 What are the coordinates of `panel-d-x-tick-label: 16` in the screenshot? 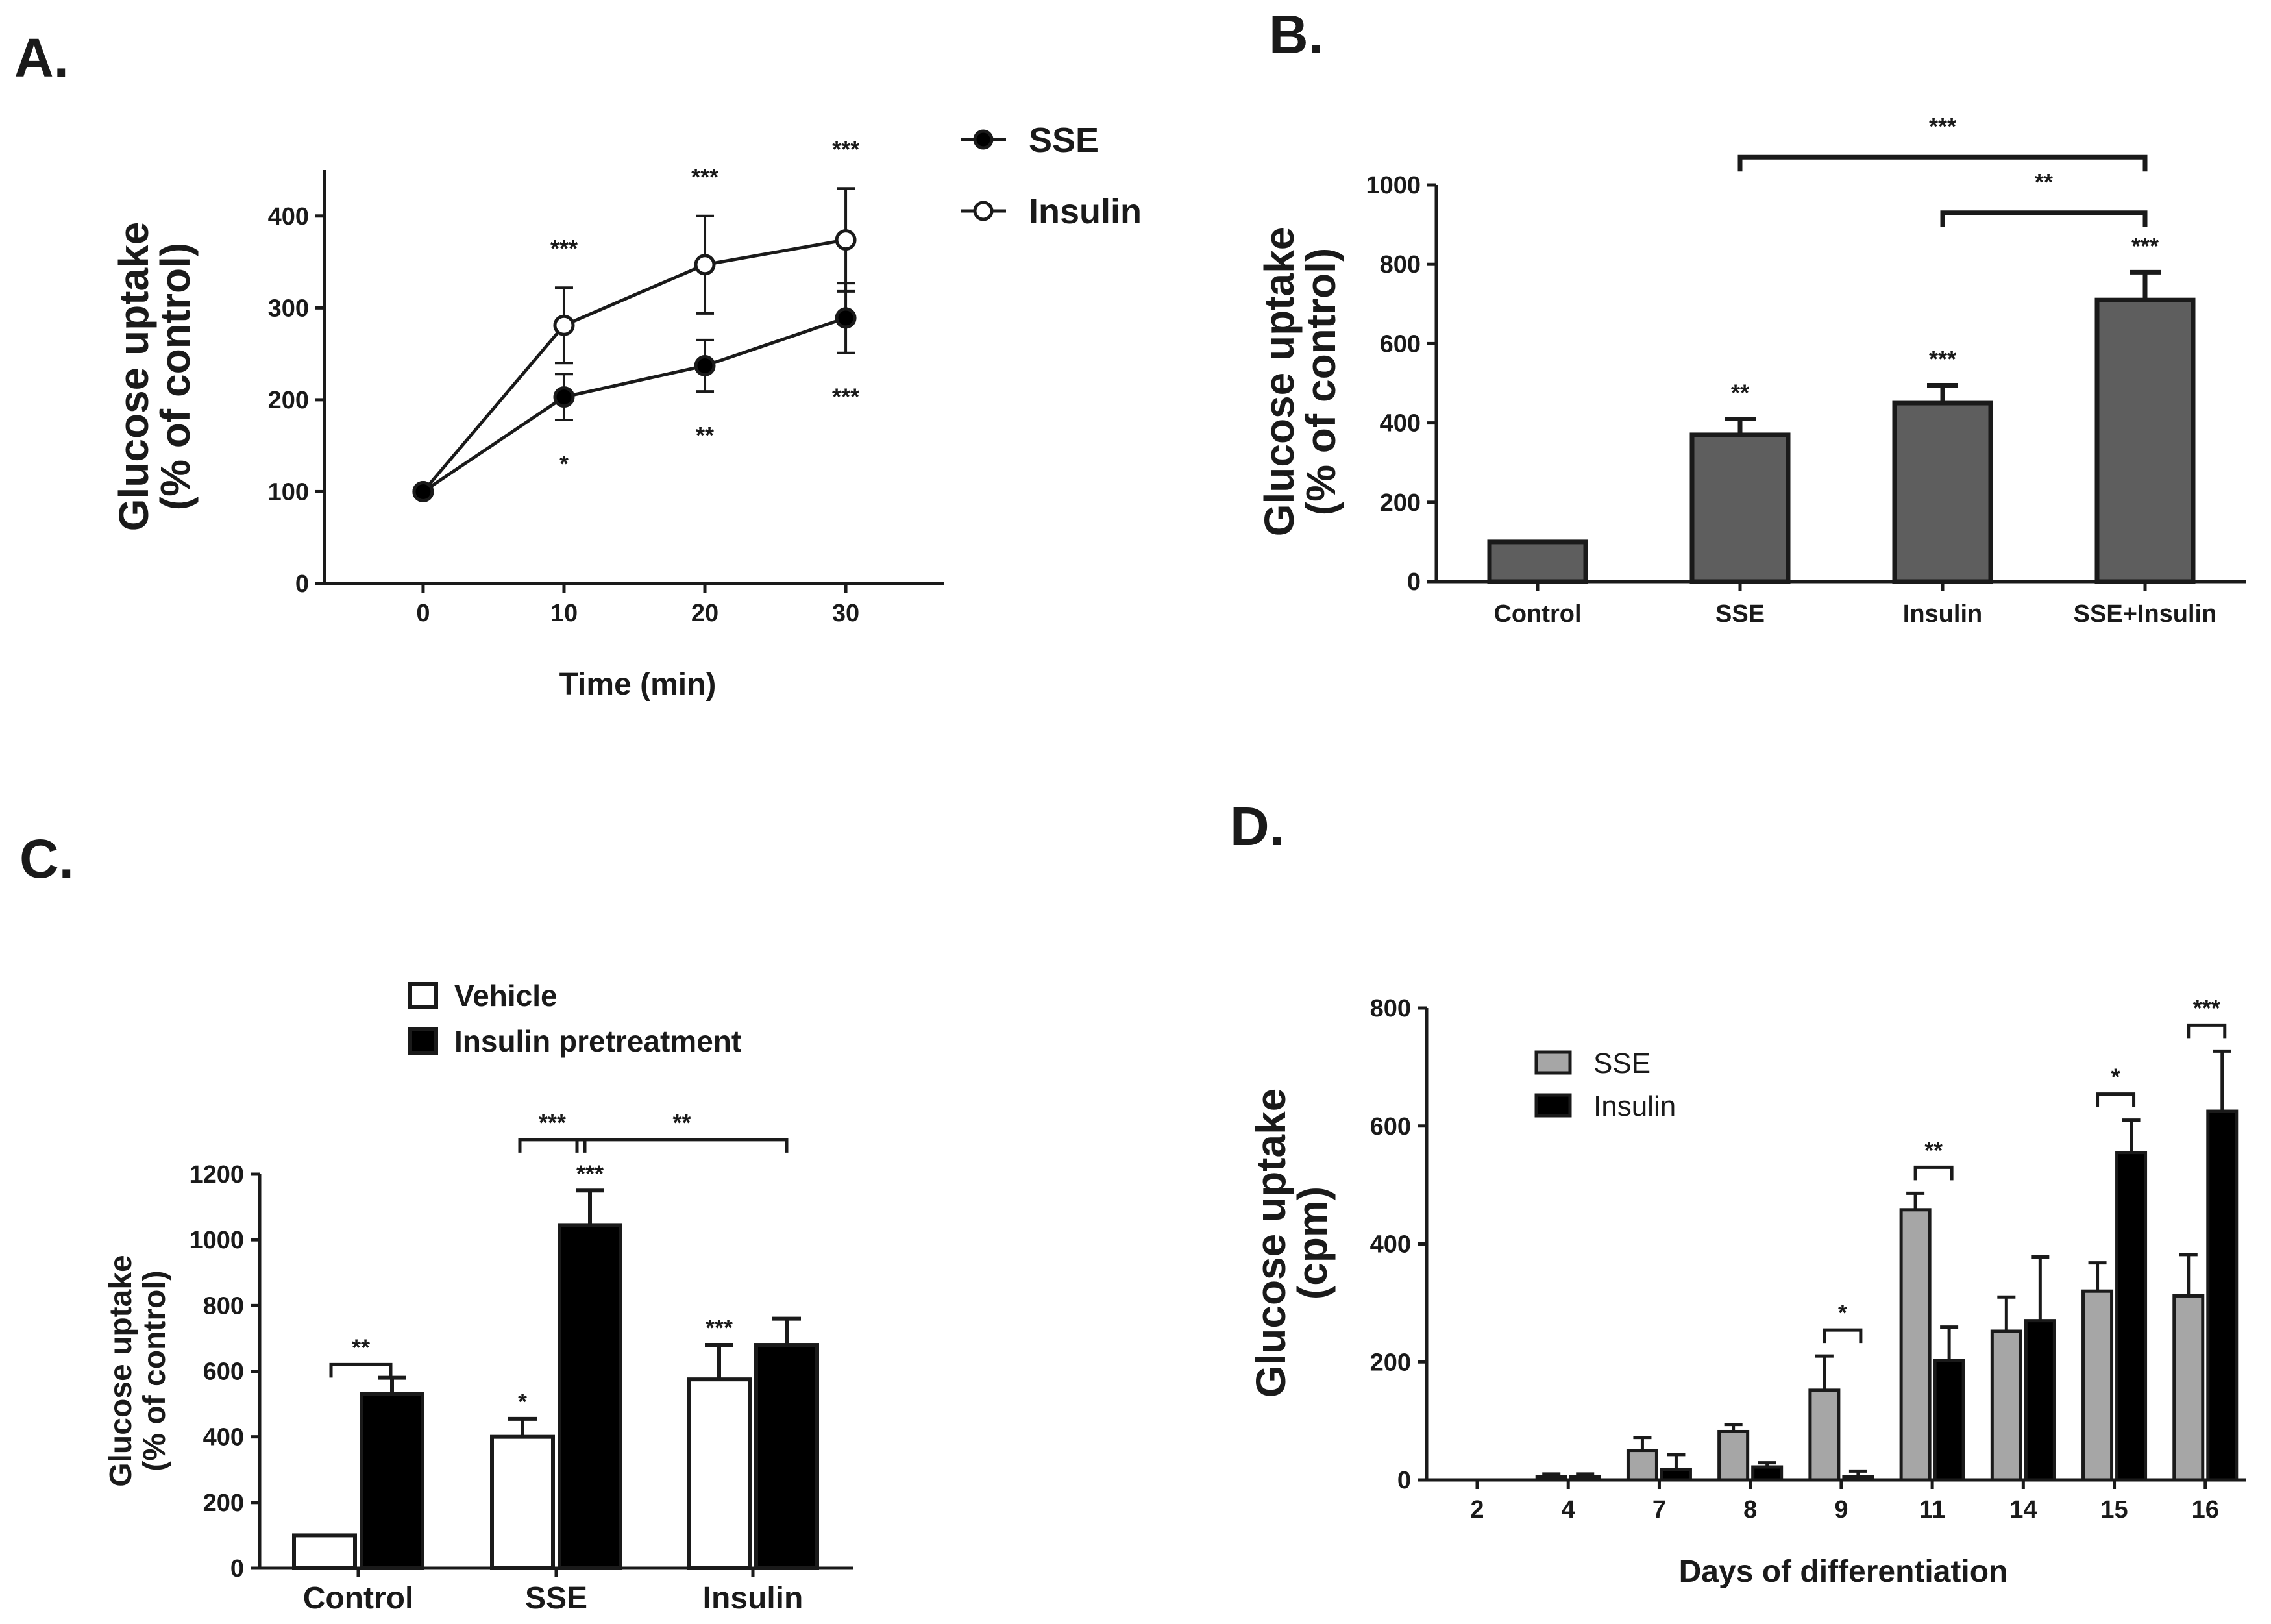 It's located at (2205, 1509).